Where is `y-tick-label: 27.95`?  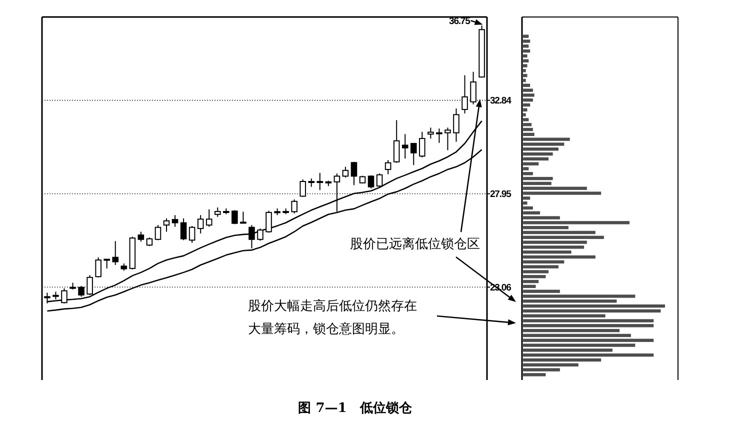
y-tick-label: 27.95 is located at coordinates (501, 194).